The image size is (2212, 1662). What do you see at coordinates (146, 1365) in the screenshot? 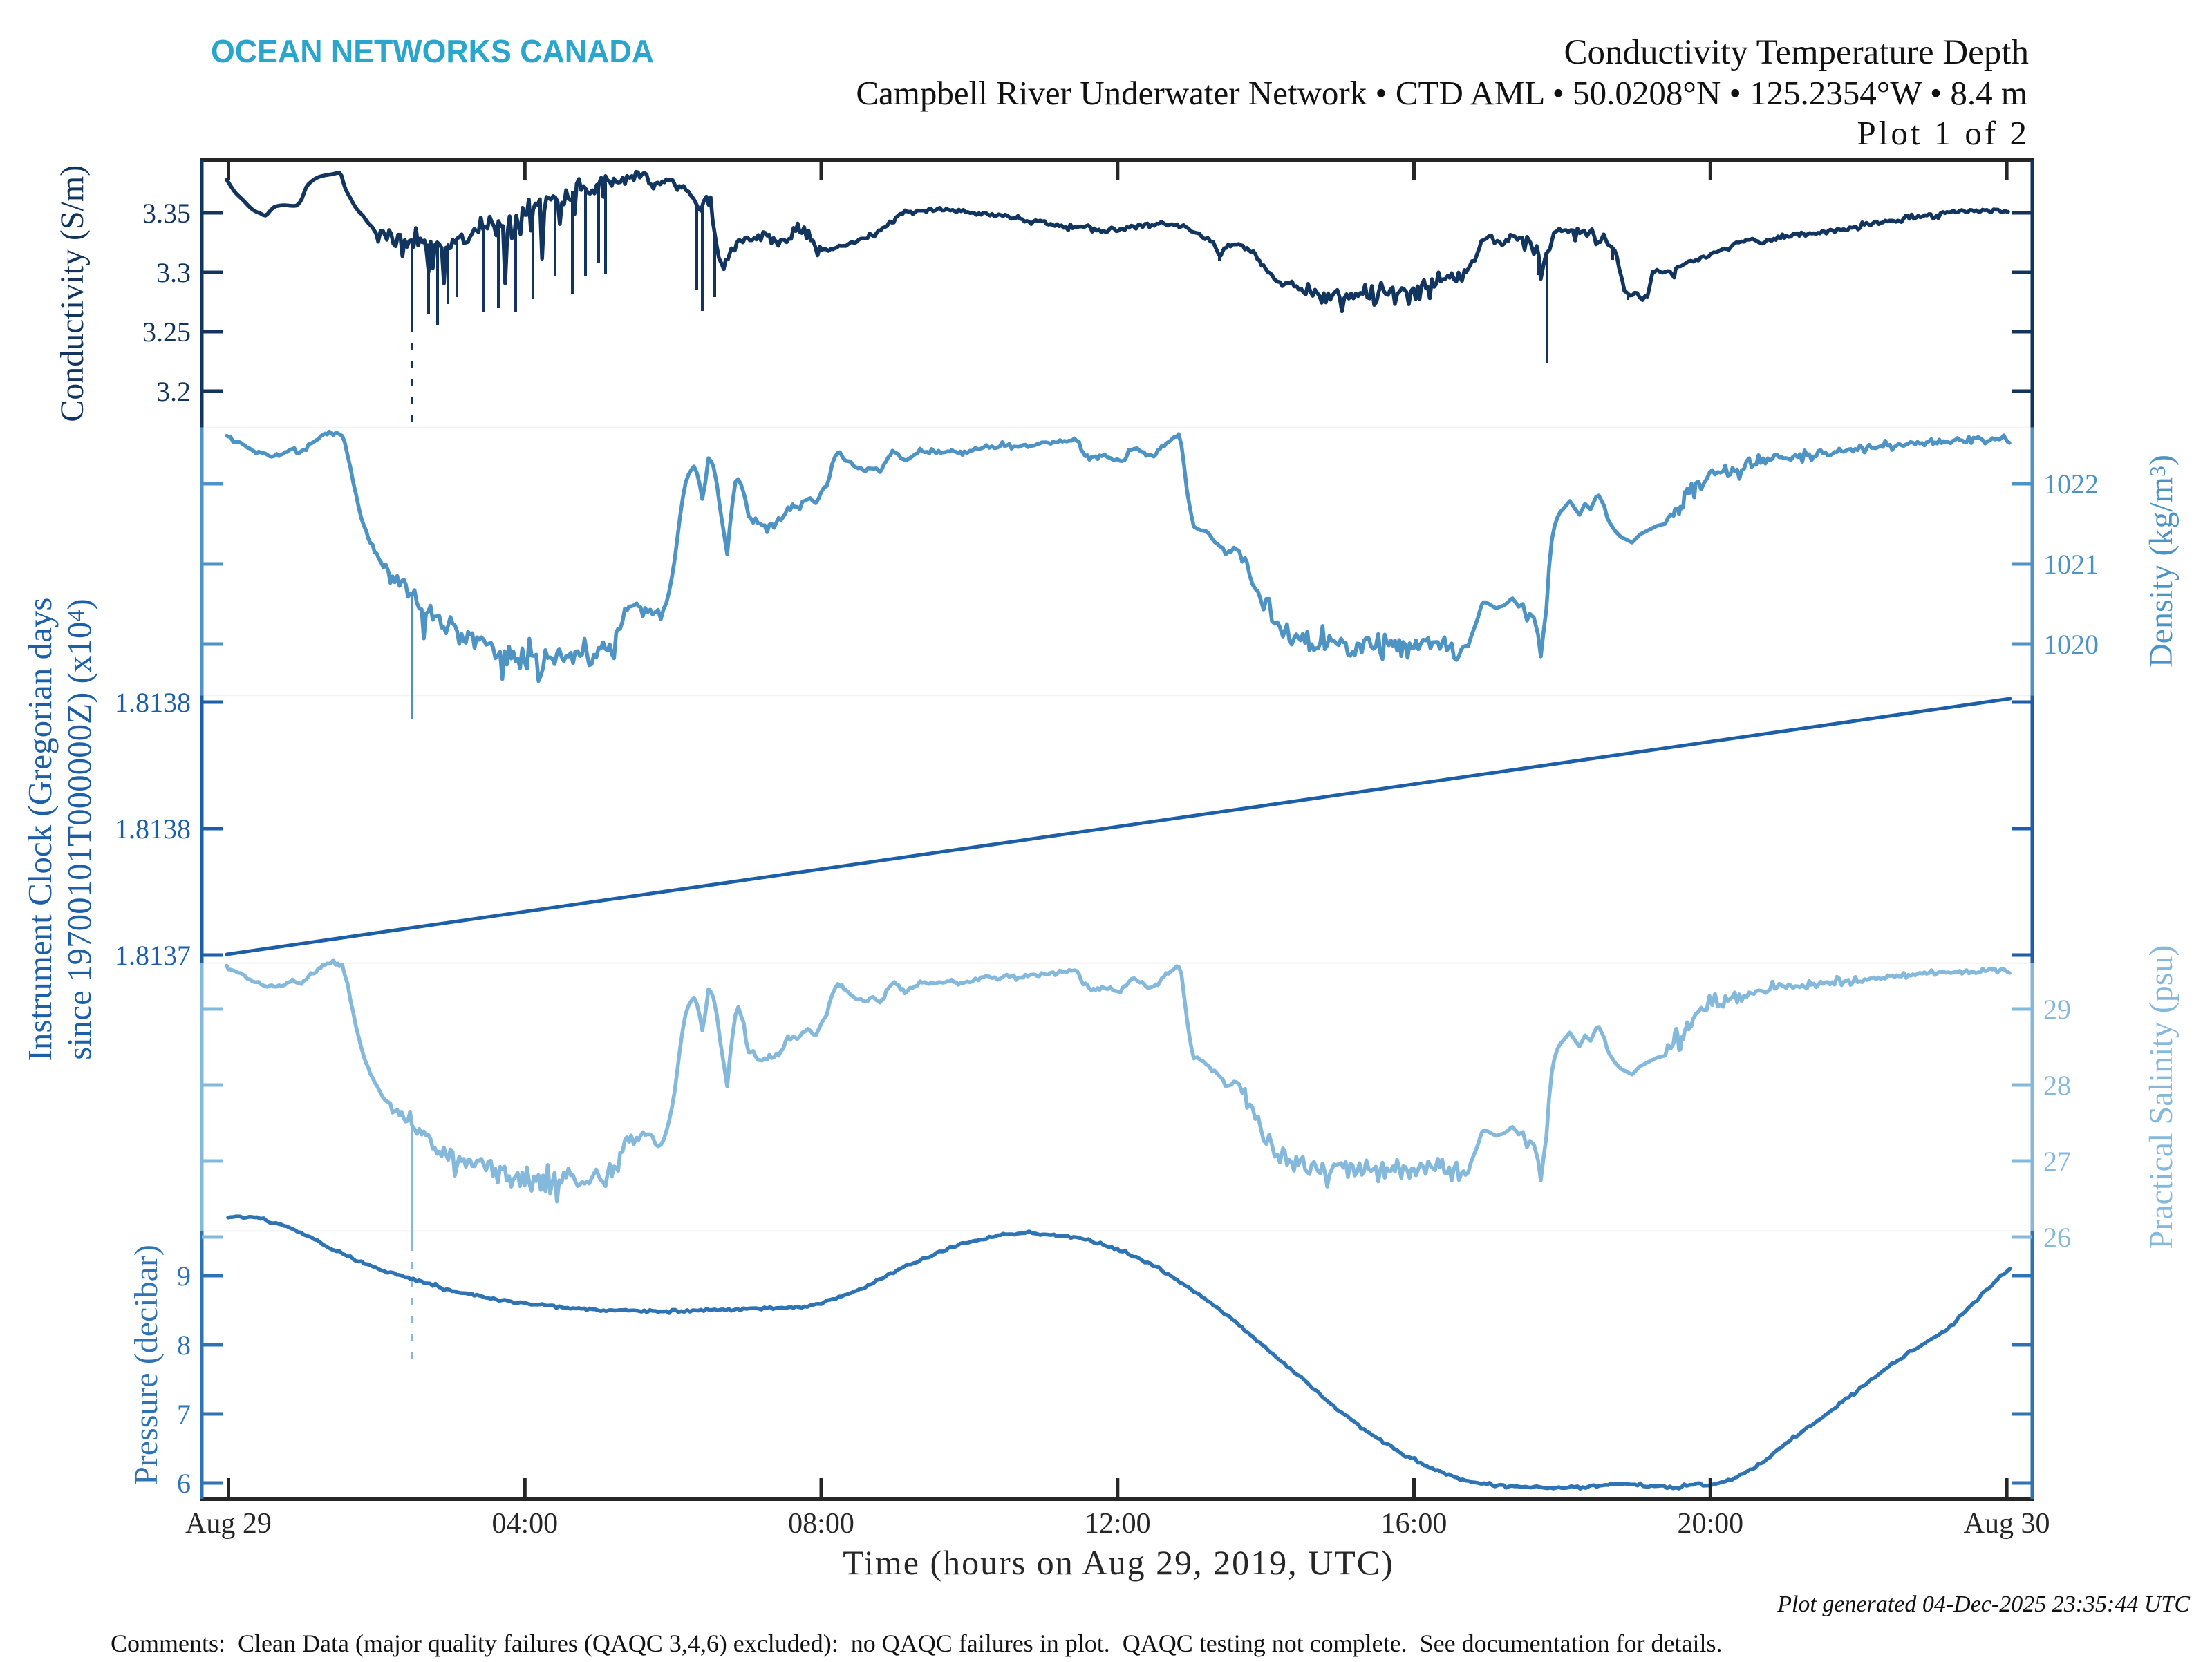
I see `svg-text: Pressure (decibar)` at bounding box center [146, 1365].